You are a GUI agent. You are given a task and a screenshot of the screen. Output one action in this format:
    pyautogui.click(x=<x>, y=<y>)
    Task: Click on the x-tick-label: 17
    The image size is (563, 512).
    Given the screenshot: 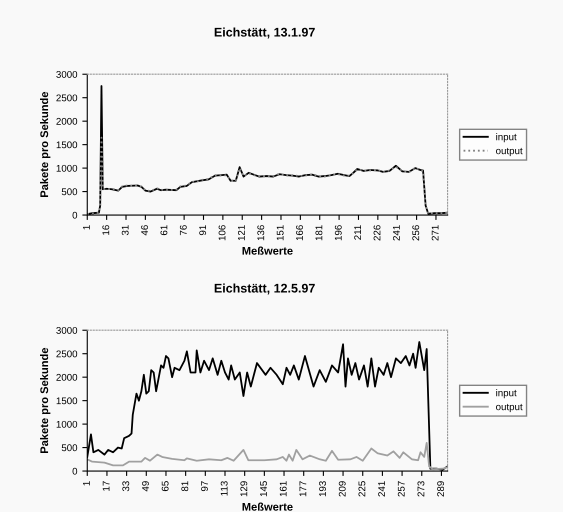 What is the action you would take?
    pyautogui.click(x=106, y=486)
    